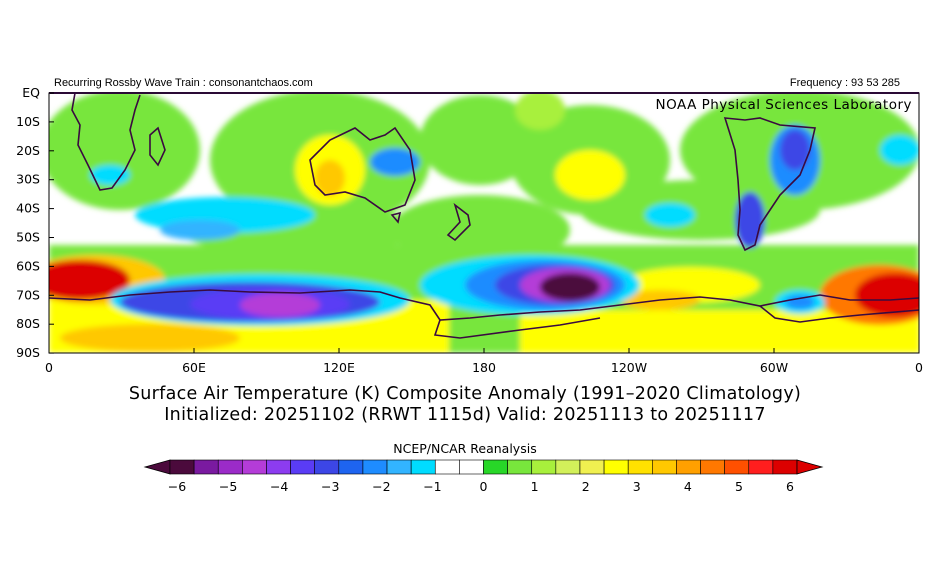 The width and height of the screenshot is (930, 580). Describe the element at coordinates (783, 105) in the screenshot. I see `lab-label: NOAA Physical Sciences Laboratory` at that location.